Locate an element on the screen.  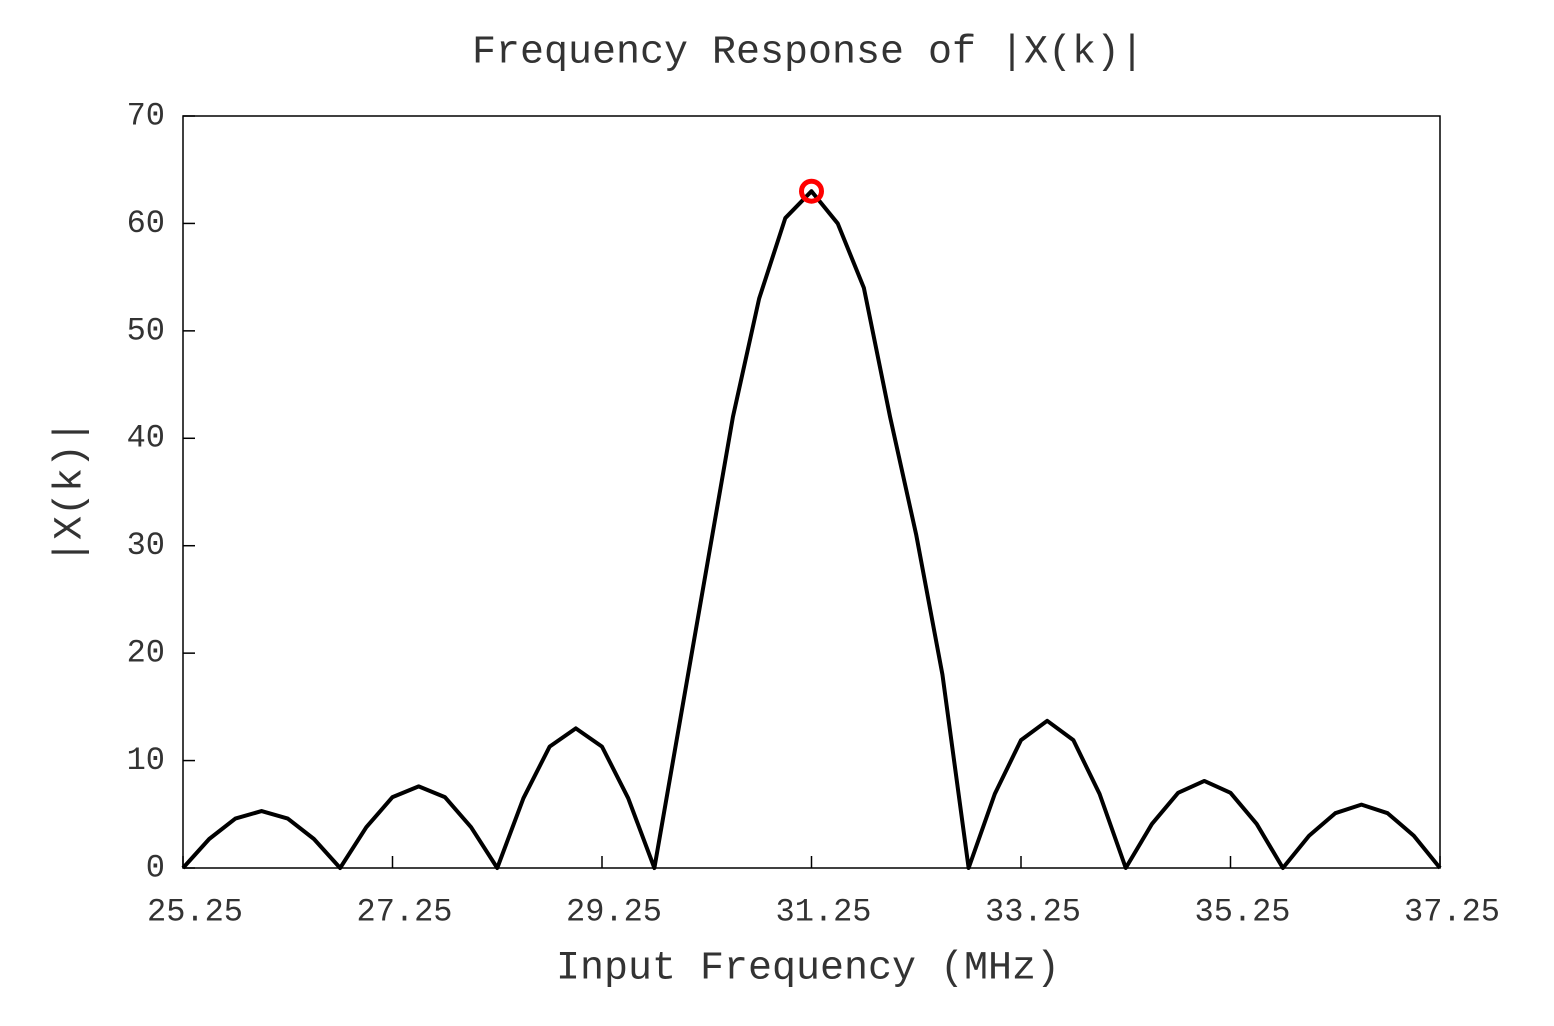
y-tick-label: 20 is located at coordinates (146, 653).